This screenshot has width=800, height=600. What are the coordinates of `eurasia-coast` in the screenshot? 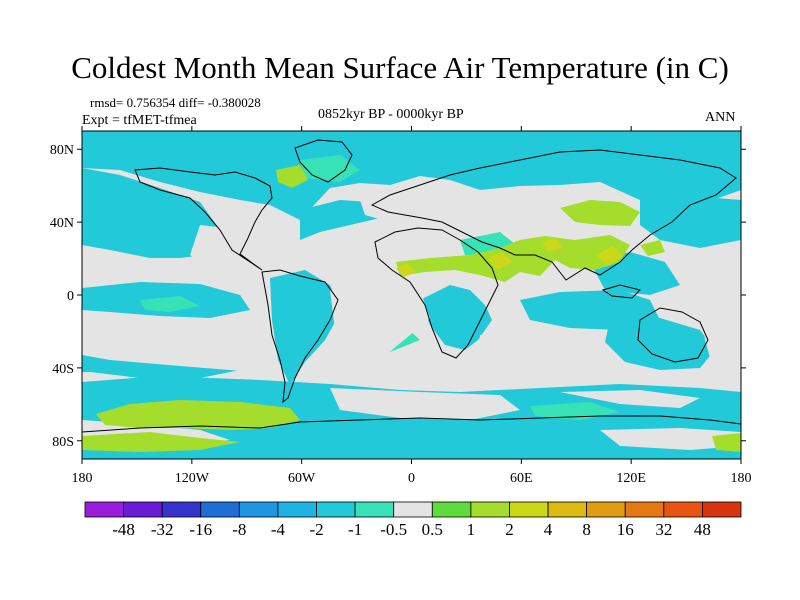 It's located at (553, 215).